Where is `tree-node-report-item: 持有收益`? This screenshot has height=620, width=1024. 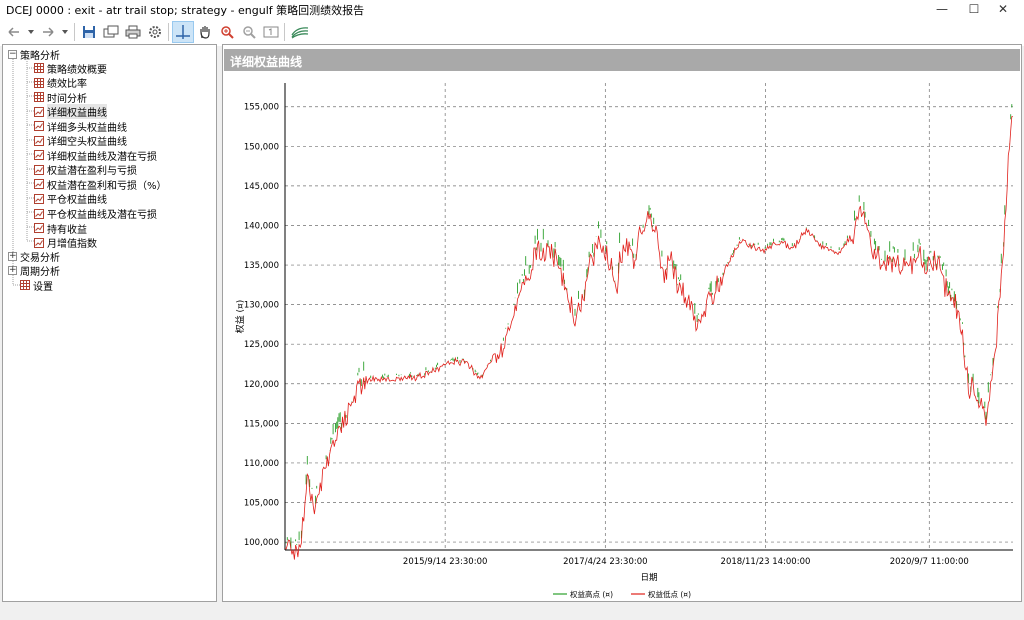
tree-node-report-item: 持有收益 is located at coordinates (60, 228).